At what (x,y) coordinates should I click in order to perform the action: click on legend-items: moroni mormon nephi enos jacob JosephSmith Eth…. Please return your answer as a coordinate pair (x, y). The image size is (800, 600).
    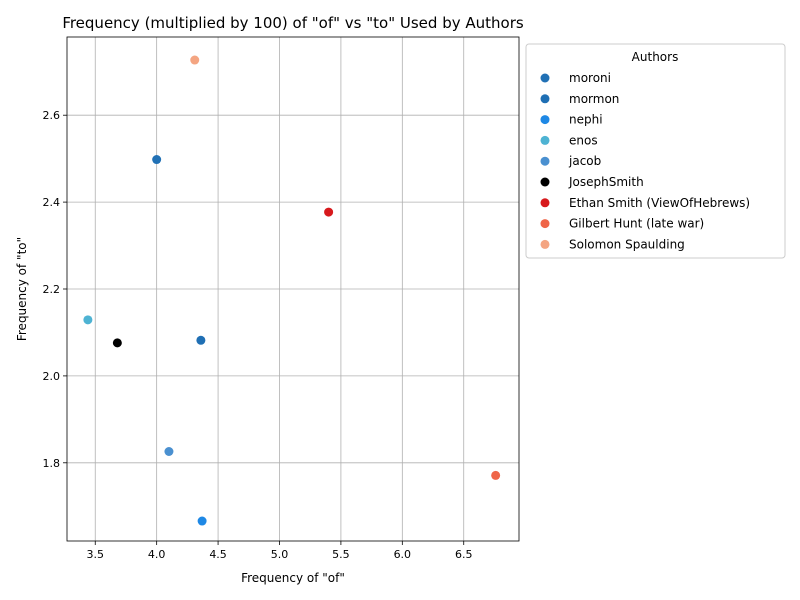
    Looking at the image, I should click on (645, 161).